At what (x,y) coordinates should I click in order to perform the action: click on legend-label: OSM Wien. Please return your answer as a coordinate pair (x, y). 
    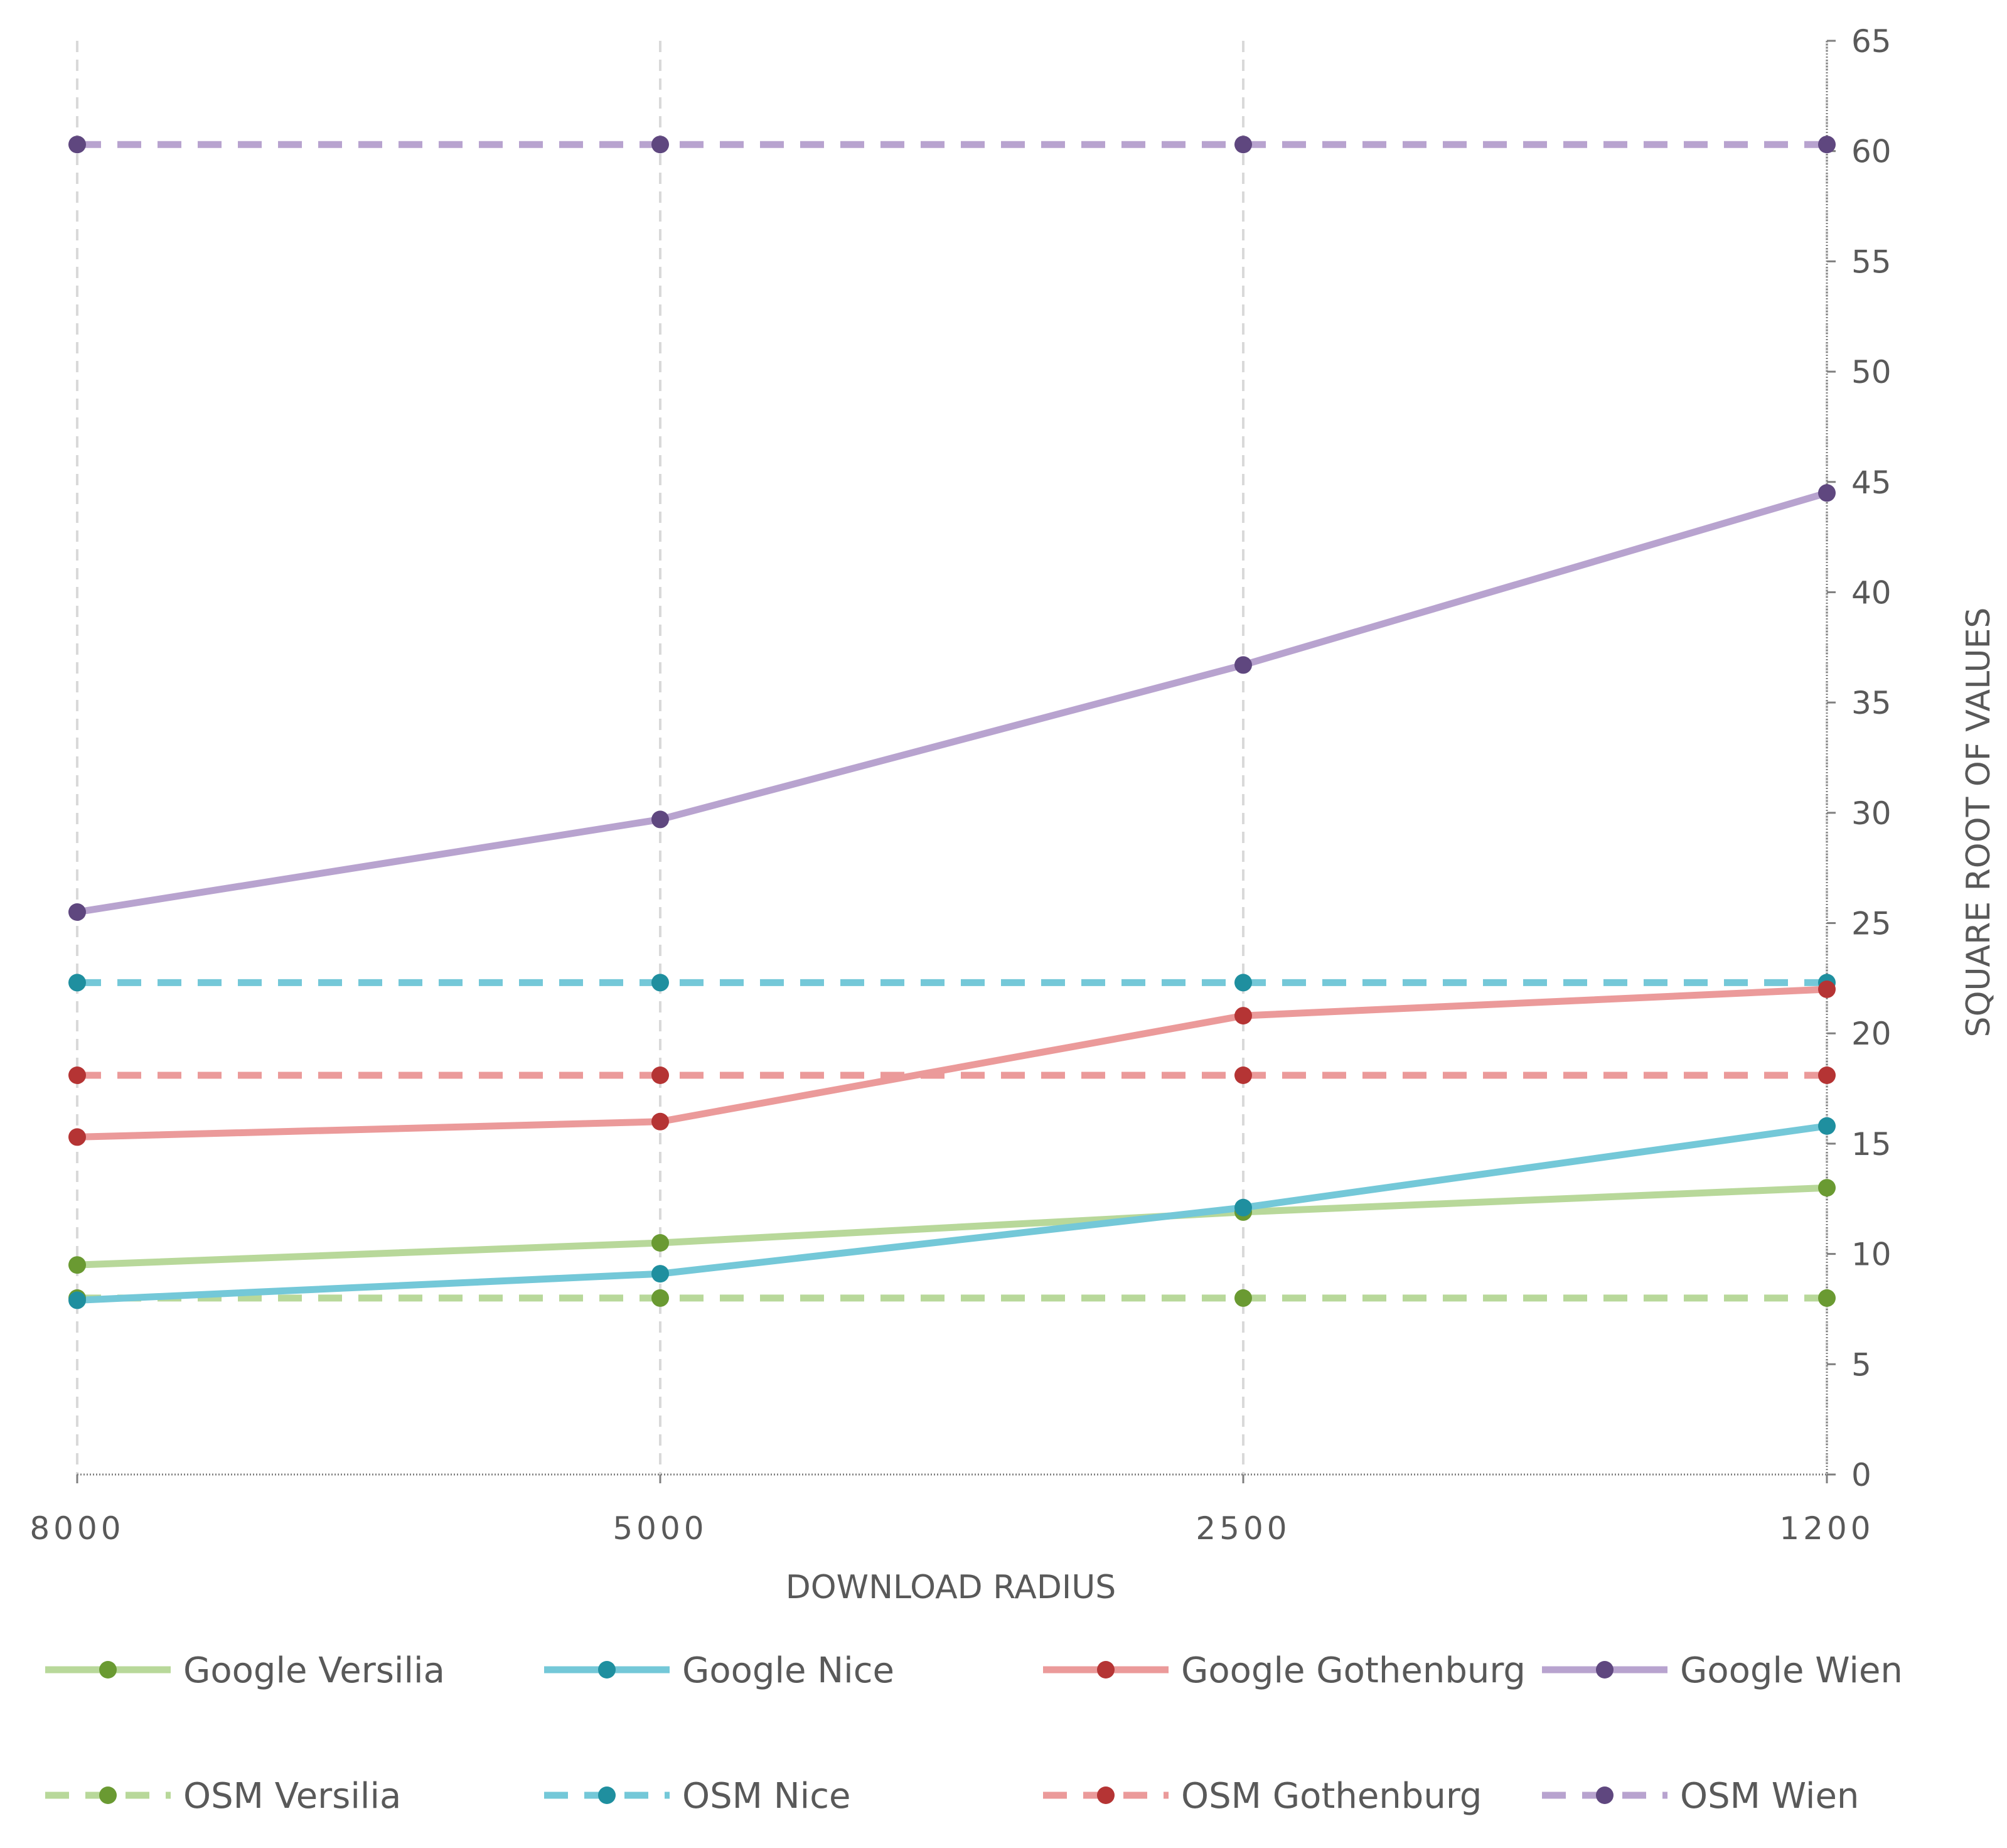
    Looking at the image, I should click on (1769, 1796).